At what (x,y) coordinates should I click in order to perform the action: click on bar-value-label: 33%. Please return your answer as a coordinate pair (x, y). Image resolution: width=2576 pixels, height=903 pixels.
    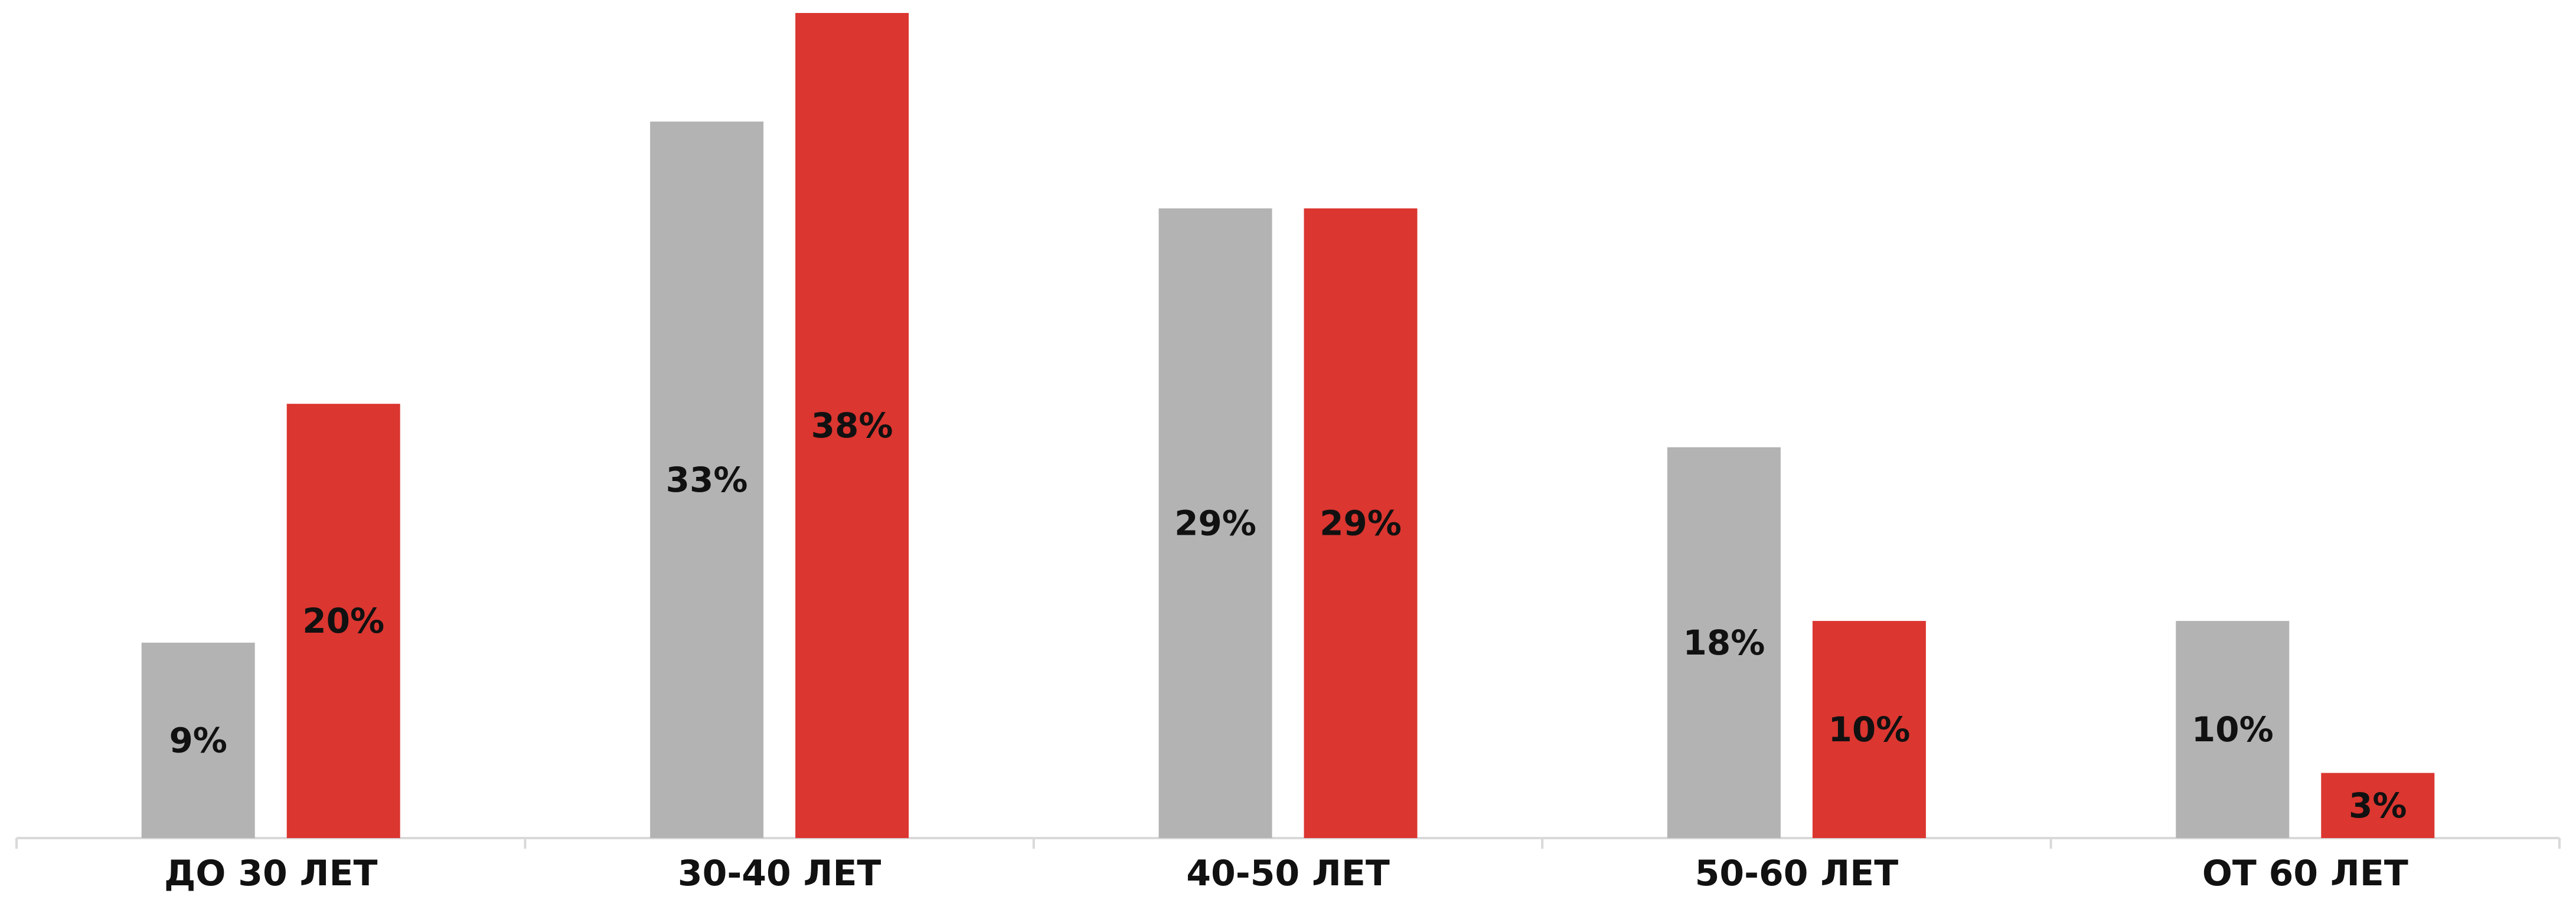
    Looking at the image, I should click on (707, 480).